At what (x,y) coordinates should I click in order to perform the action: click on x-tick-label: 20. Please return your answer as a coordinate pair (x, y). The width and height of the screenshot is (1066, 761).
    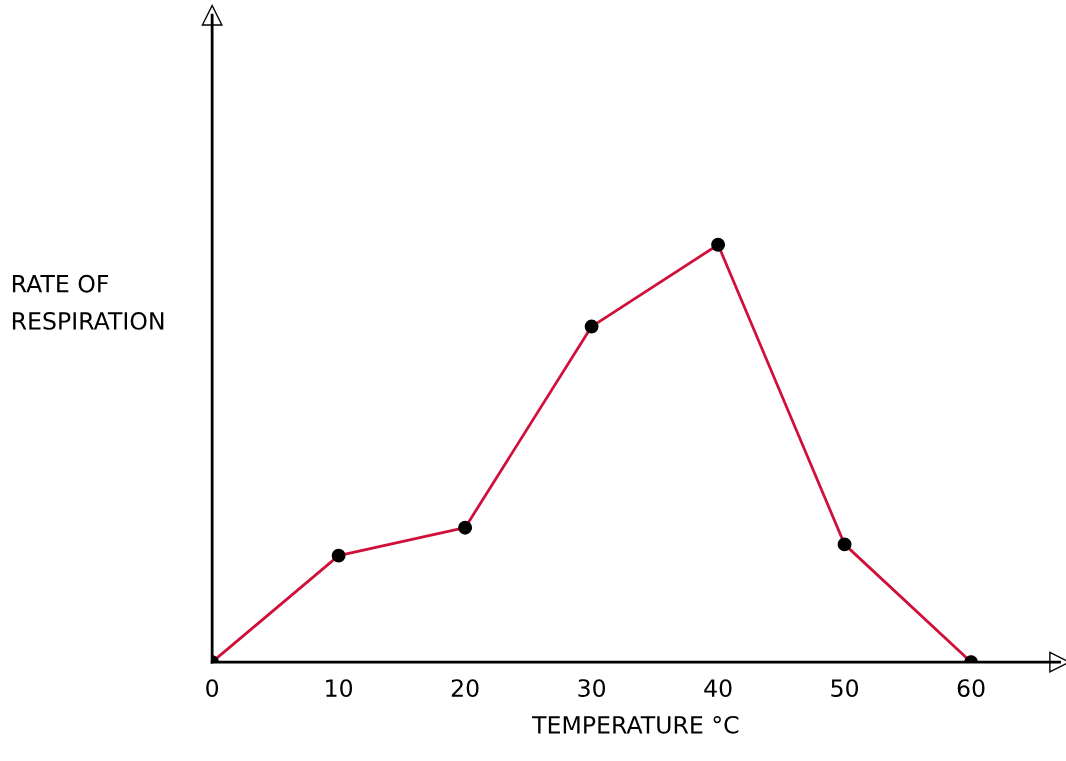
    Looking at the image, I should click on (465, 688).